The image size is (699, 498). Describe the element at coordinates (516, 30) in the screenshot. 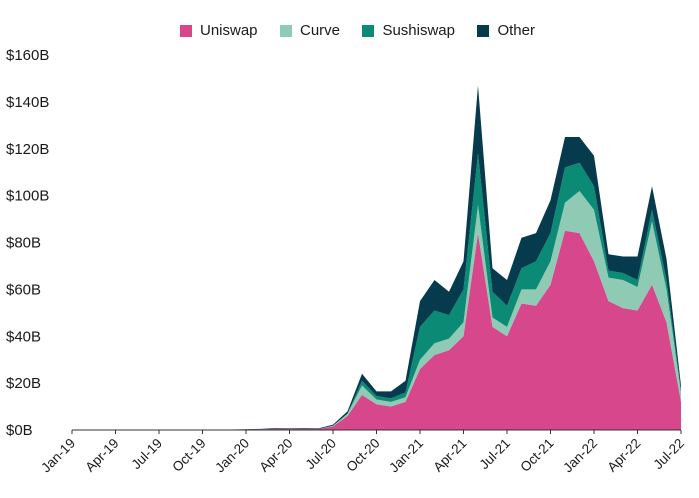

I see `legend-label-other: Other` at that location.